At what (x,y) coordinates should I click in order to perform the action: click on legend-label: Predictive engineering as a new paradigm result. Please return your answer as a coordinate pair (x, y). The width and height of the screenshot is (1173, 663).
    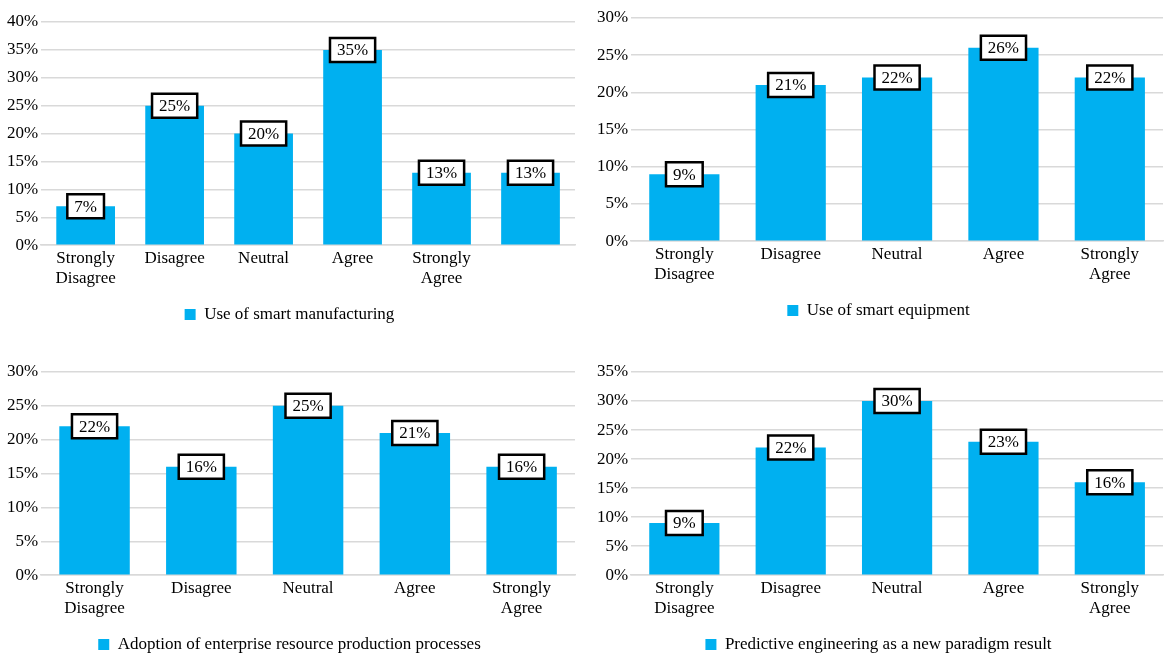
    Looking at the image, I should click on (888, 643).